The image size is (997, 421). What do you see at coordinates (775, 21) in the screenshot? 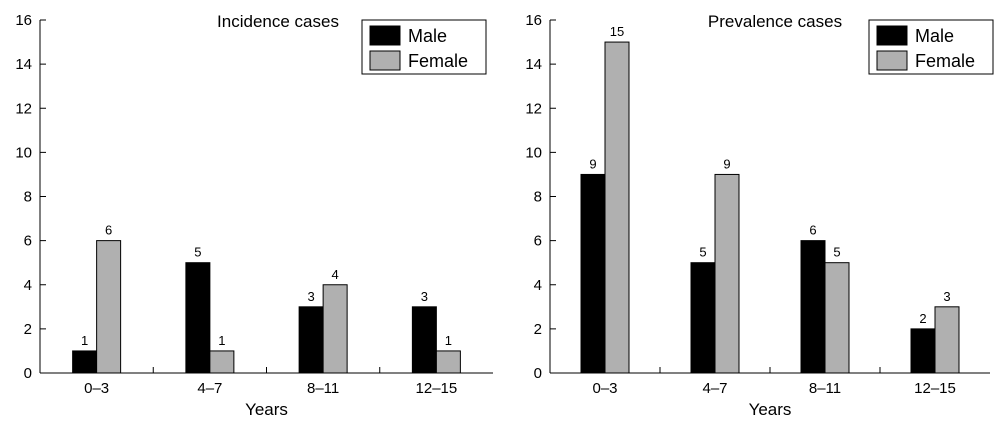
I see `chart-title: Prevalence cases` at bounding box center [775, 21].